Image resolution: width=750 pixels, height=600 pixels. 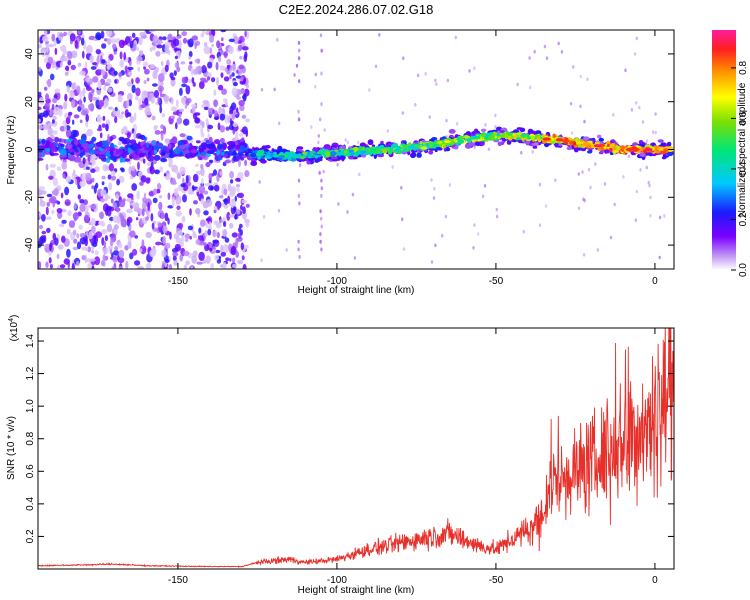 What do you see at coordinates (655, 580) in the screenshot?
I see `x-tick-label: 0` at bounding box center [655, 580].